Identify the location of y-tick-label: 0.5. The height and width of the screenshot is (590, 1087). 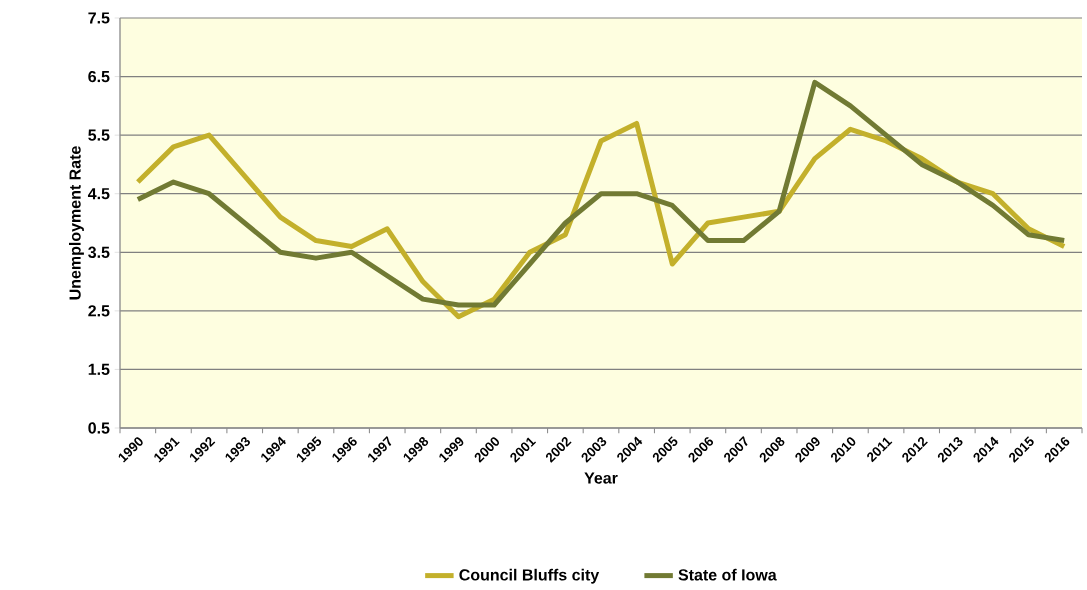
(99, 428).